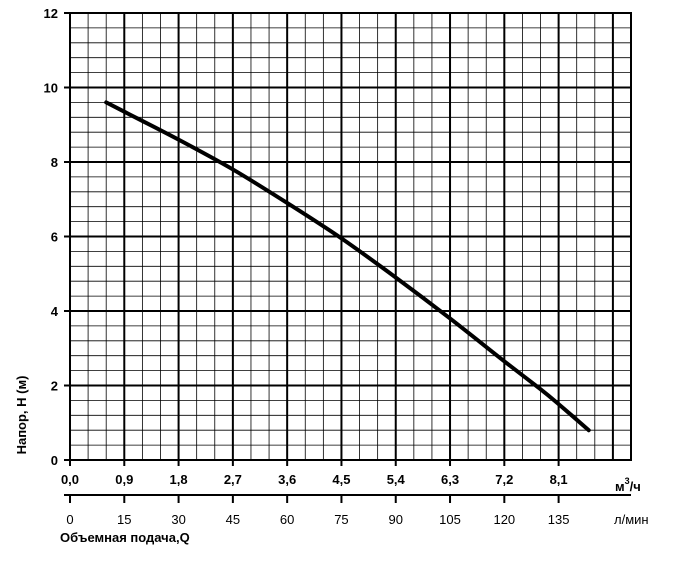 This screenshot has width=677, height=561. I want to click on x-tick-label-lmin: 0, so click(69, 519).